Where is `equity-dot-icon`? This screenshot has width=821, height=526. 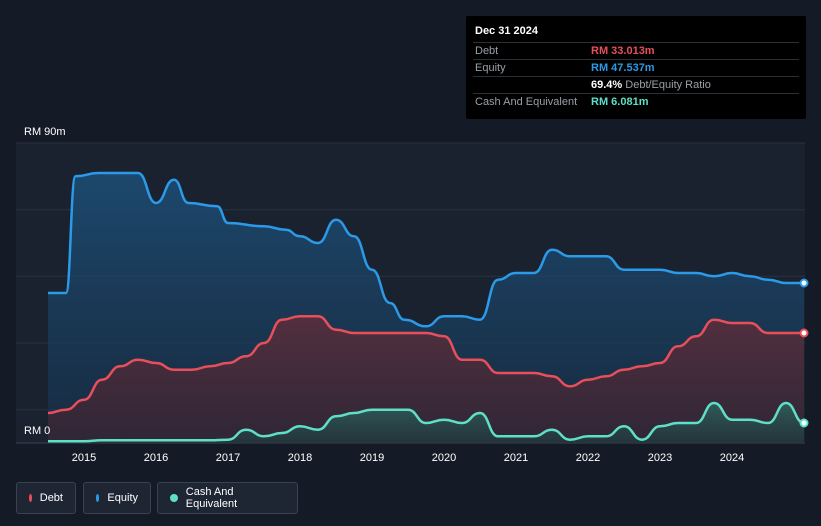 equity-dot-icon is located at coordinates (98, 498).